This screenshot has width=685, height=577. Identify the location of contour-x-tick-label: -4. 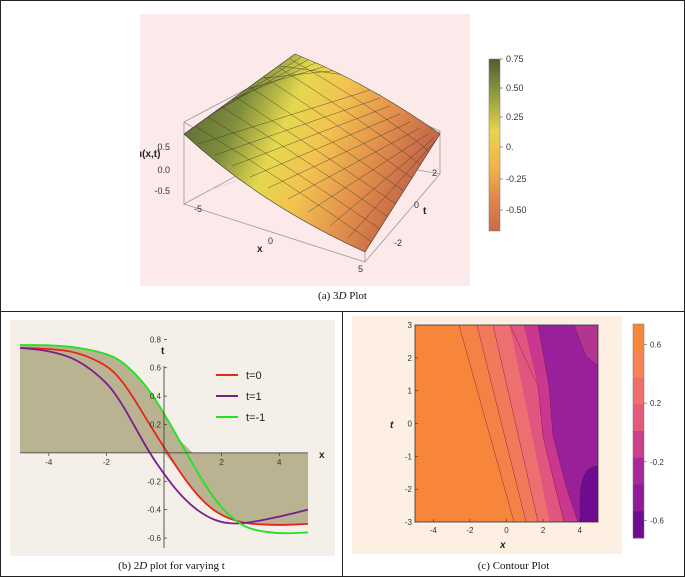
(434, 530).